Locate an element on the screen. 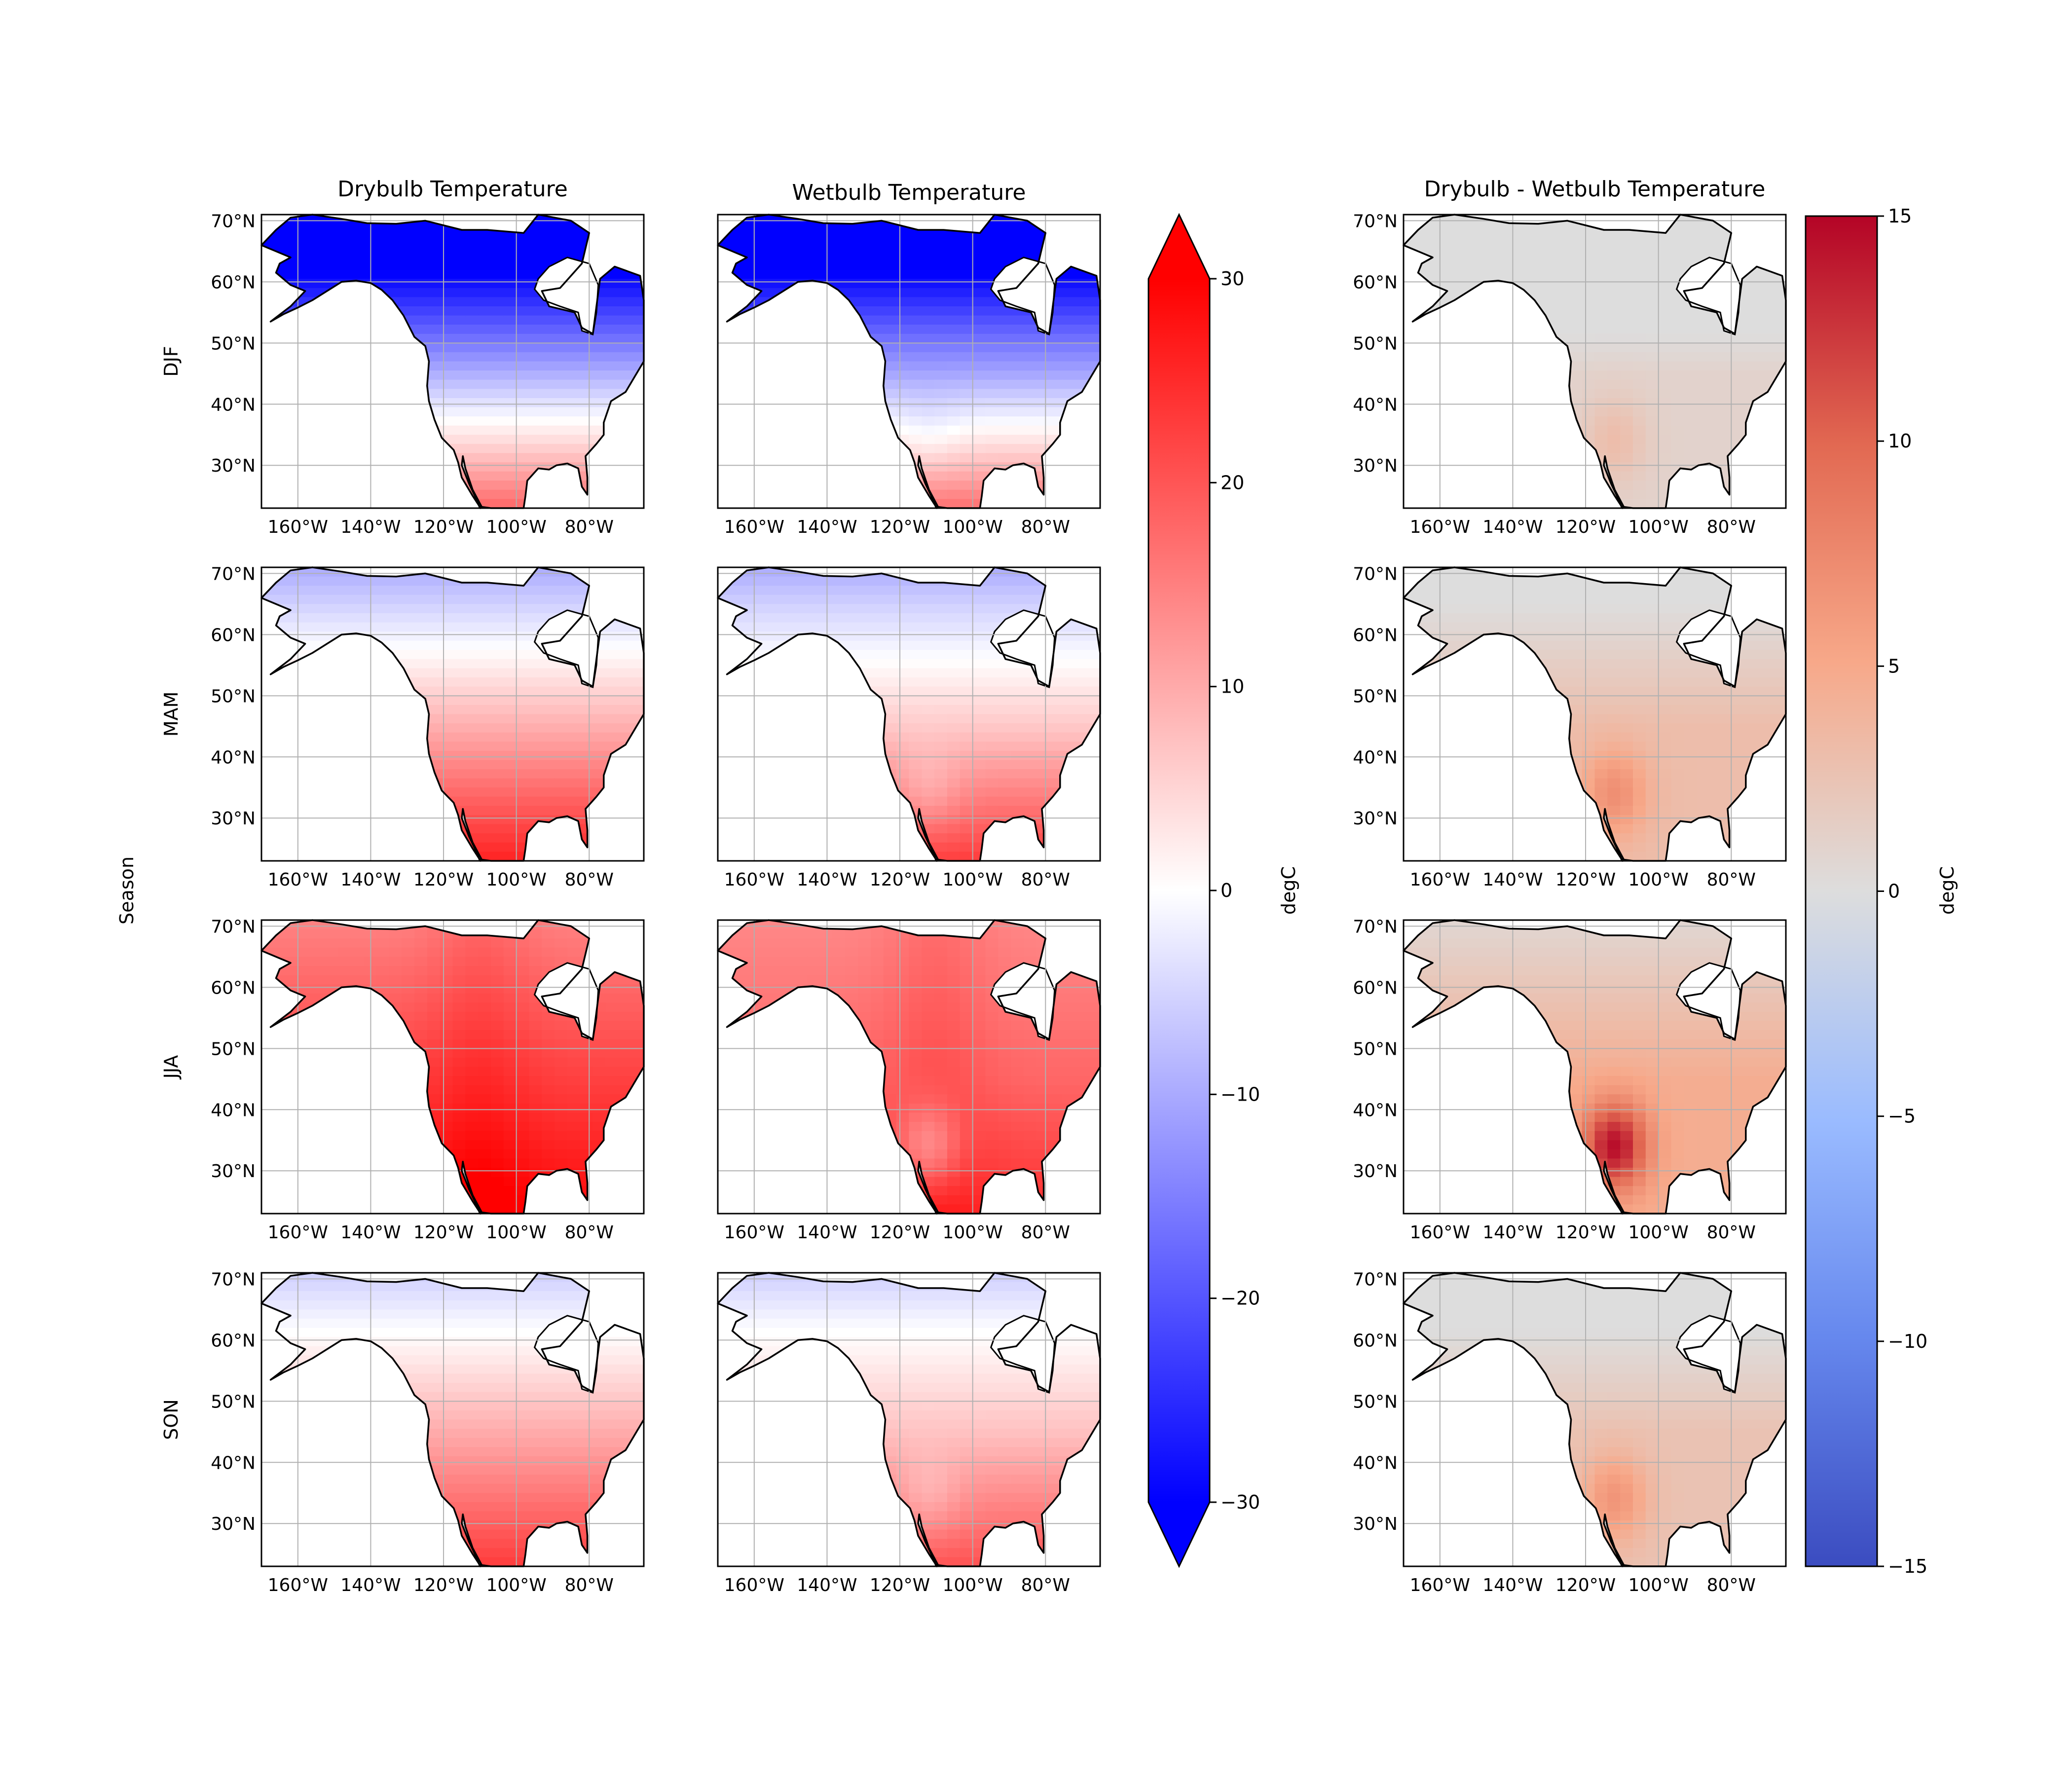  panel-diff-mam-coastline is located at coordinates (1595, 714).